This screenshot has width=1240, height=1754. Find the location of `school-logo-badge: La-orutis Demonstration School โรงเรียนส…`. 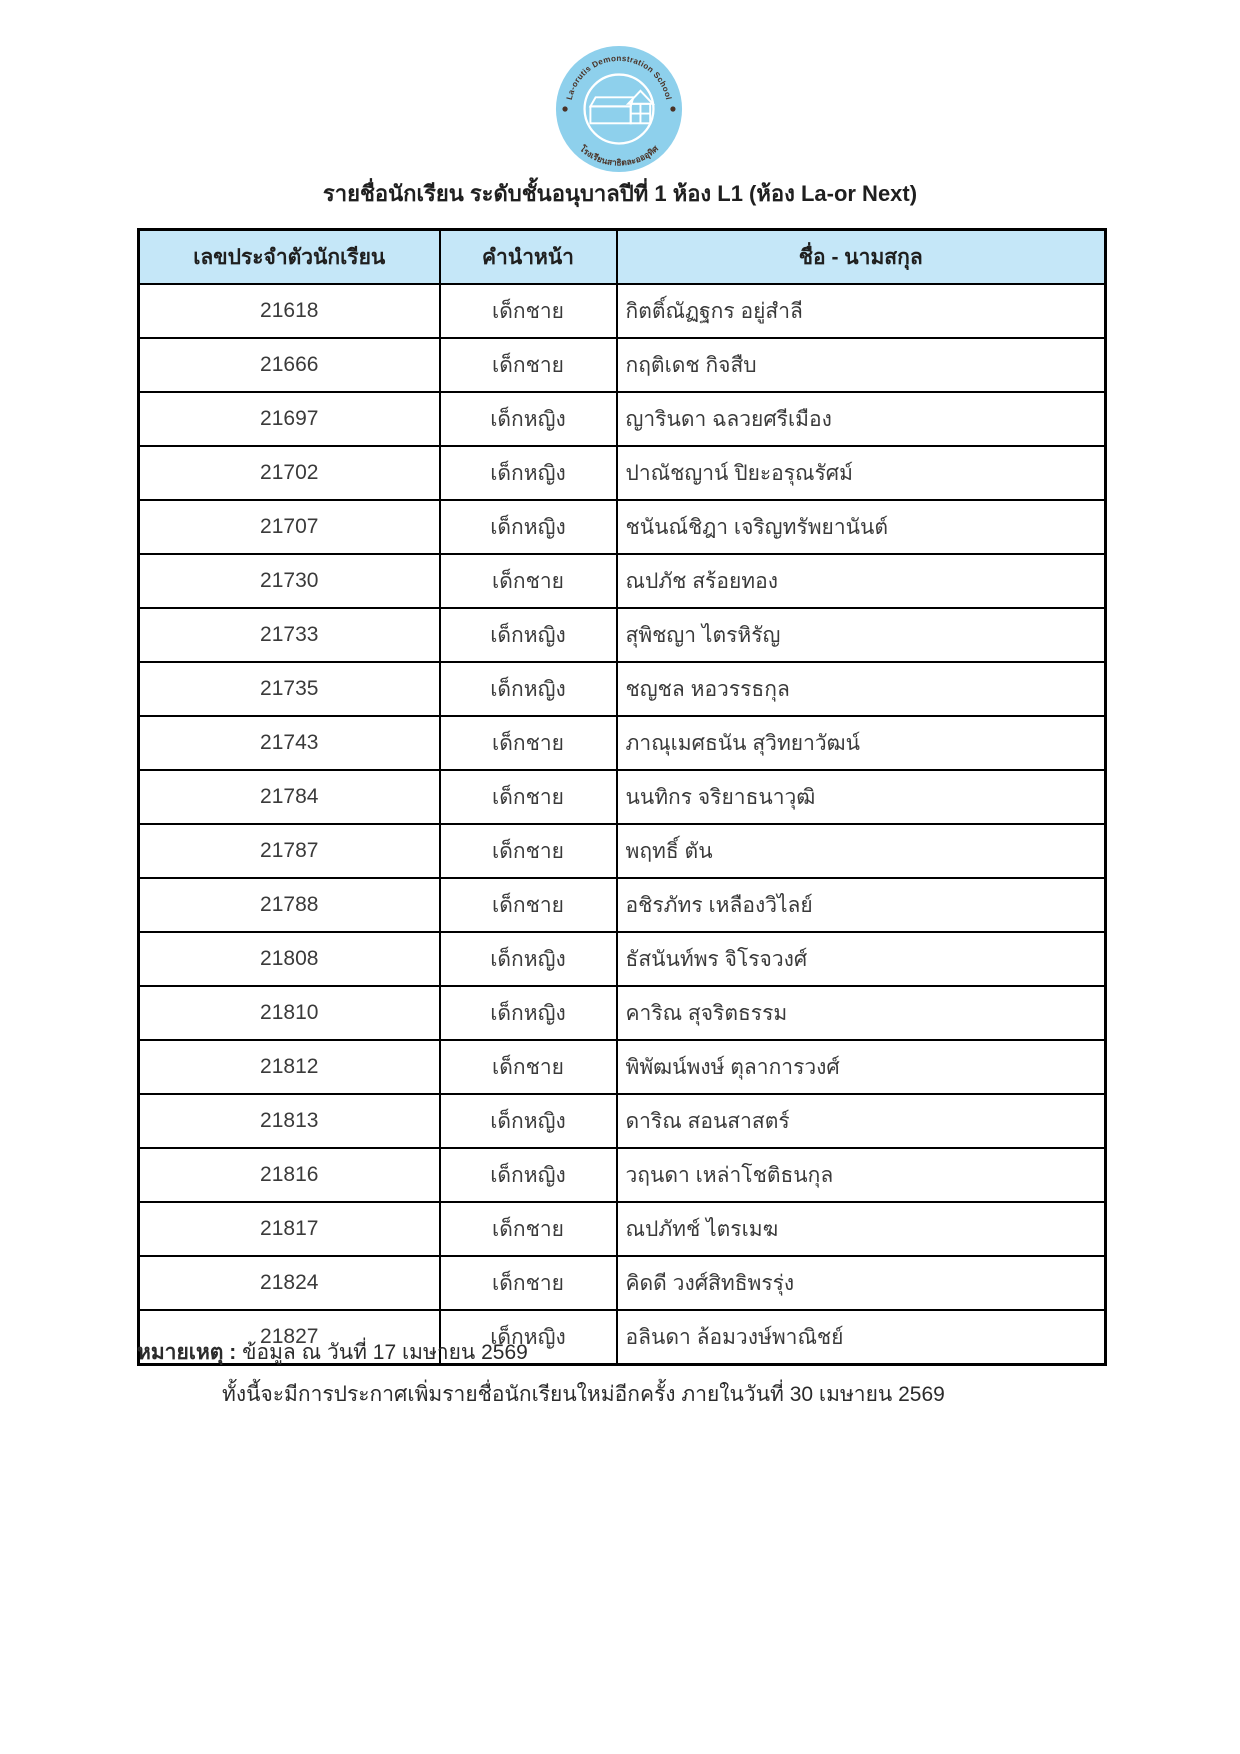

school-logo-badge: La-orutis Demonstration School โรงเรียนส… is located at coordinates (619, 109).